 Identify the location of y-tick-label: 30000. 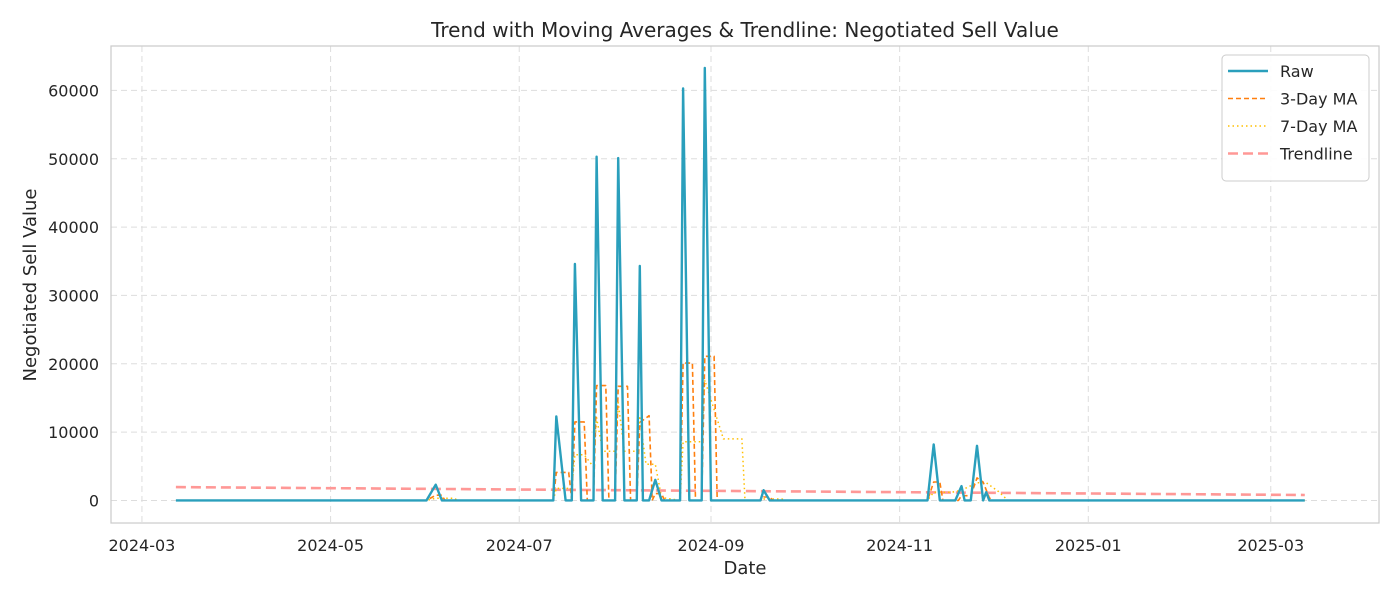
(73, 295).